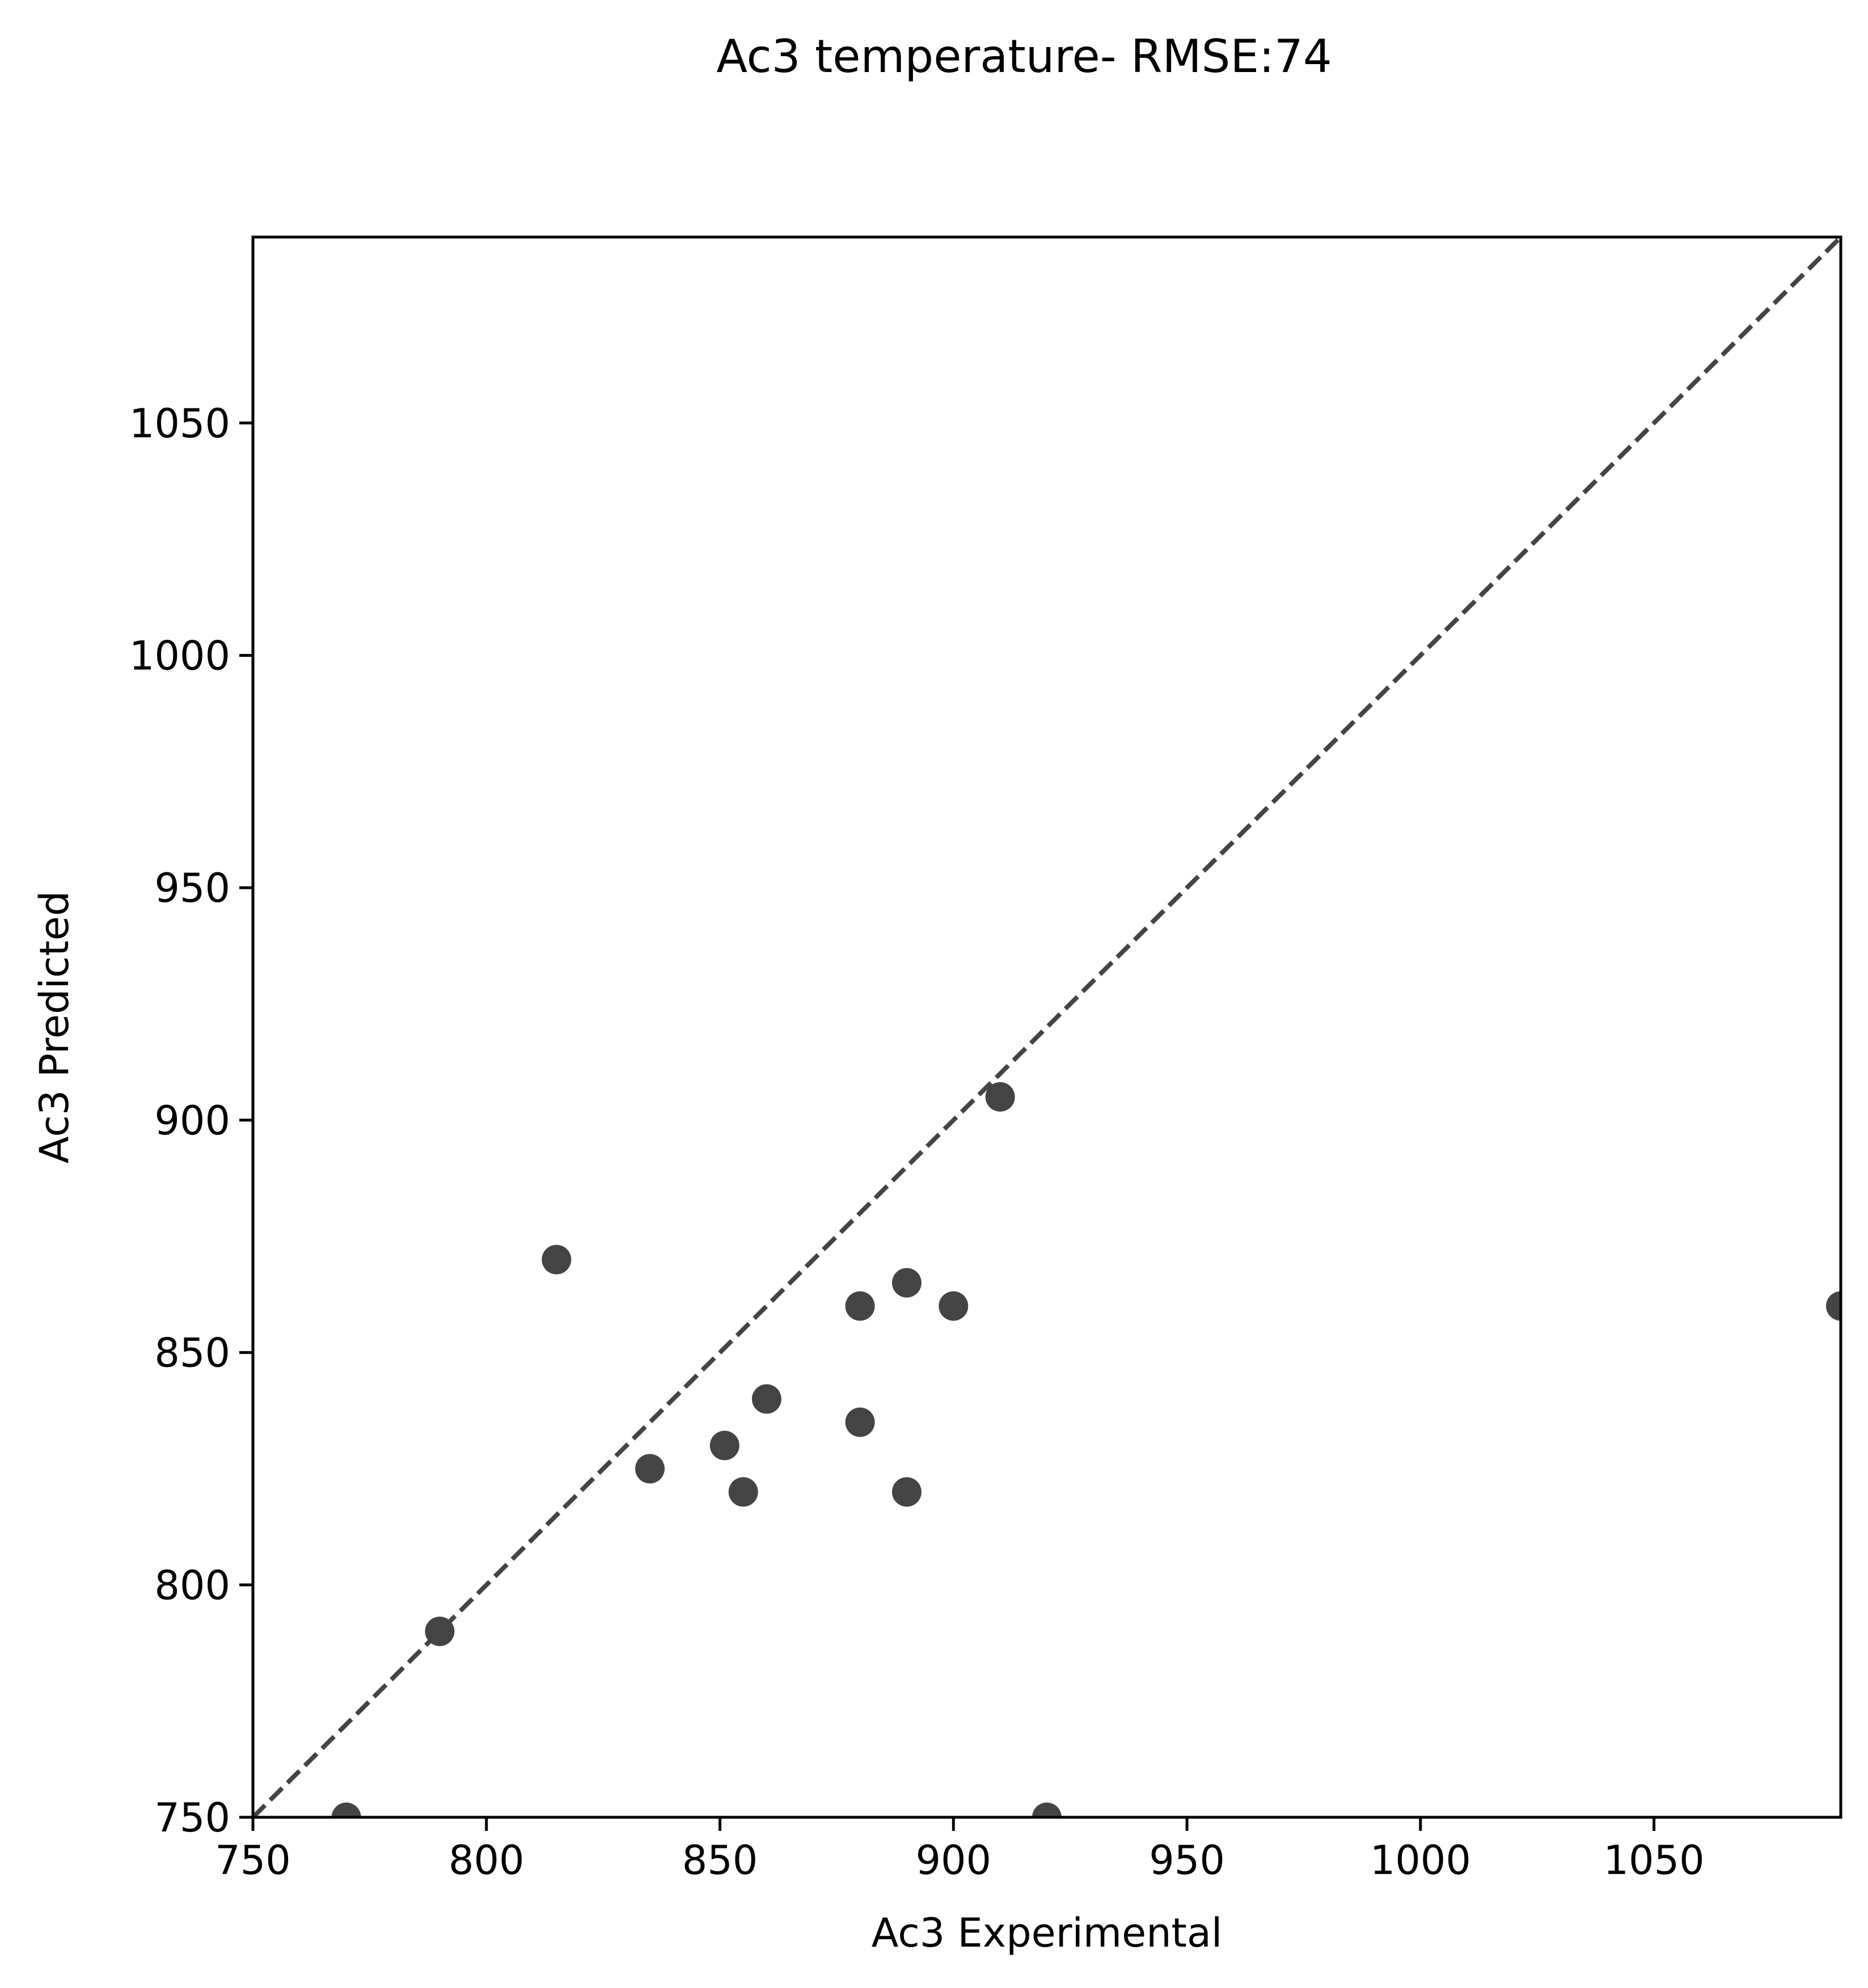 The image size is (1868, 1988). Describe the element at coordinates (192, 1353) in the screenshot. I see `y-tick-label: 850` at that location.